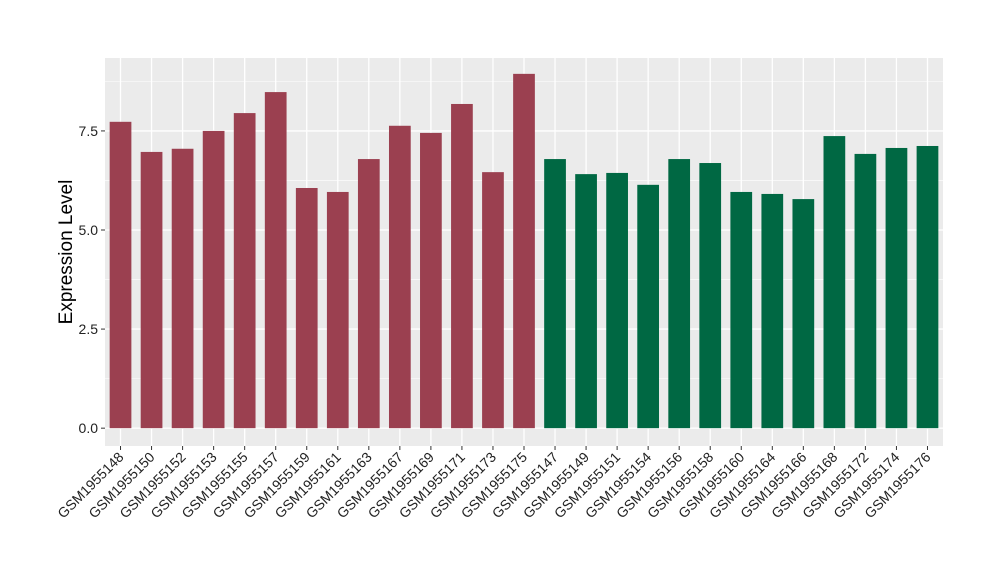  I want to click on bar-GSM1955160, so click(741, 310).